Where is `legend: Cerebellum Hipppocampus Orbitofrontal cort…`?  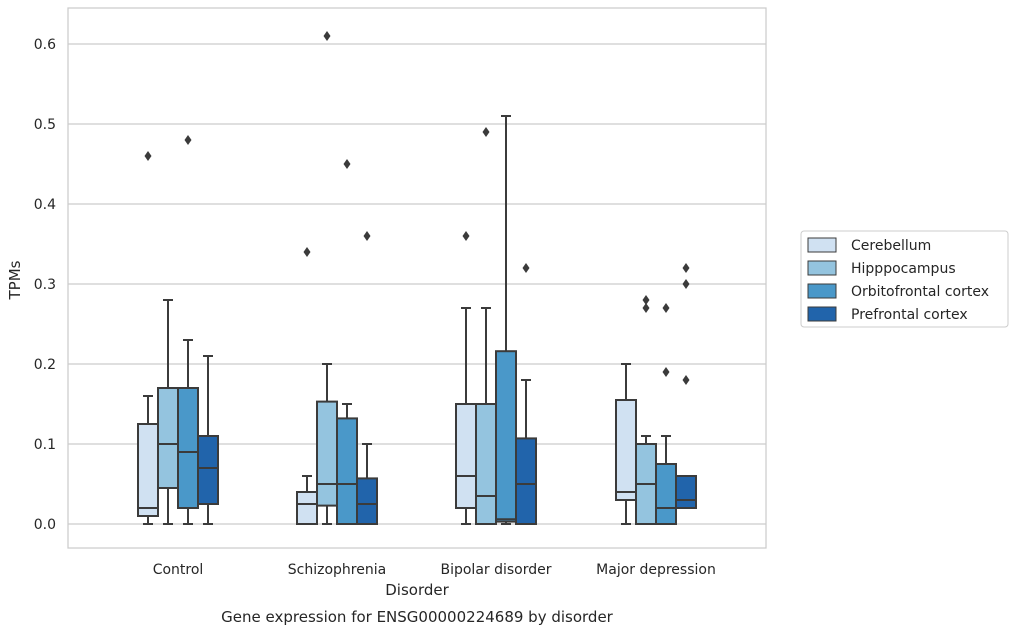
legend: Cerebellum Hipppocampus Orbitofrontal cort… is located at coordinates (904, 279).